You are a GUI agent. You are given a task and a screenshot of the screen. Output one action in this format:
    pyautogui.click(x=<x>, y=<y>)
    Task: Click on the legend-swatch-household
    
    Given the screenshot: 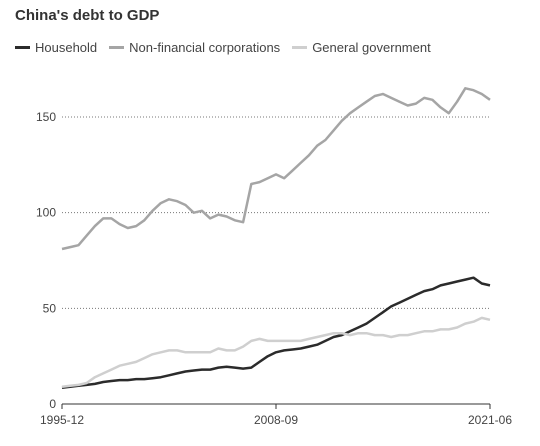 What is the action you would take?
    pyautogui.click(x=22, y=47)
    